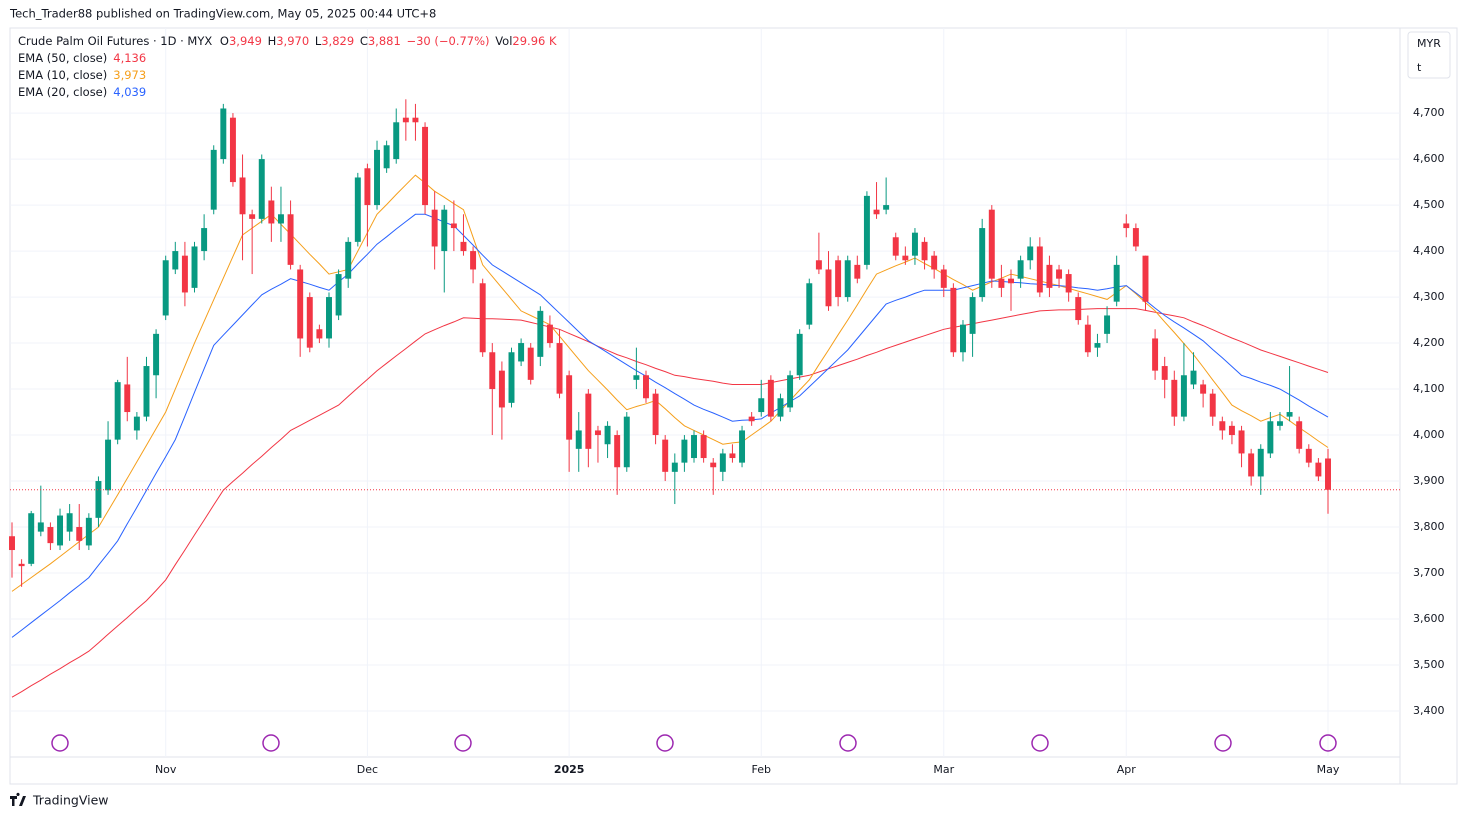  What do you see at coordinates (129, 92) in the screenshot?
I see `legend-value: 4,039` at bounding box center [129, 92].